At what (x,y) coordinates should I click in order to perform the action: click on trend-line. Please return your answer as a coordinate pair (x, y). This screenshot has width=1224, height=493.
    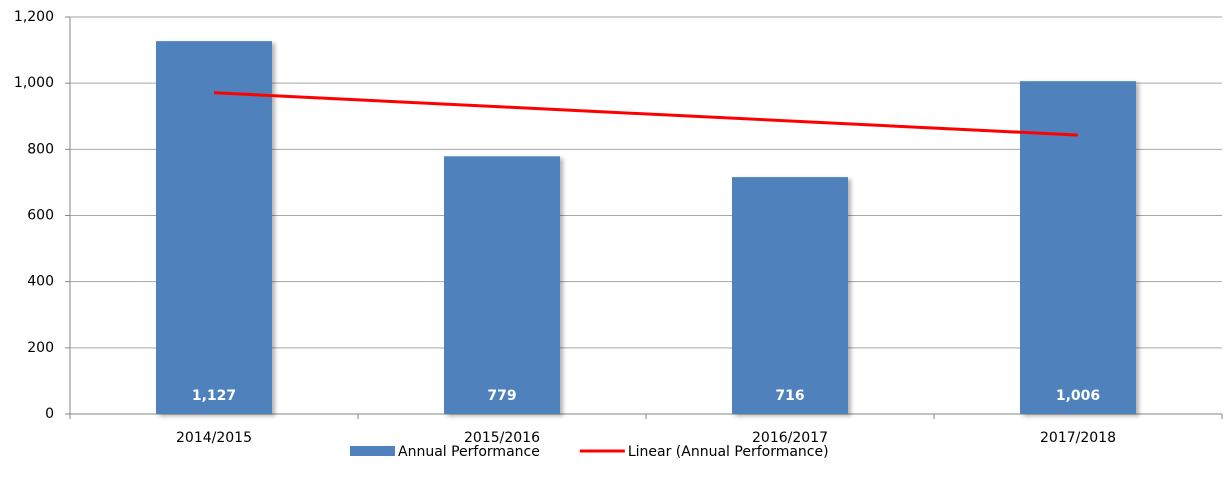
    Looking at the image, I should click on (646, 114).